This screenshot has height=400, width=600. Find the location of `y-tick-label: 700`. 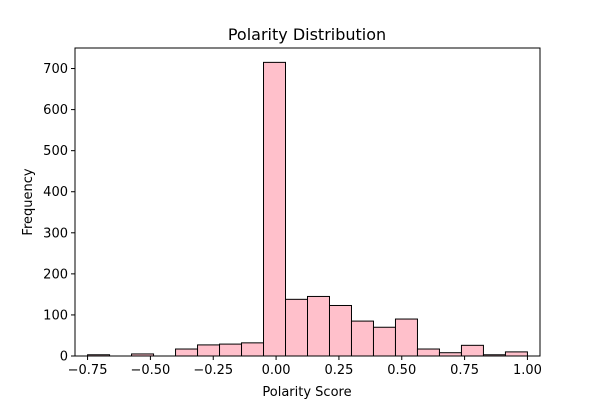

y-tick-label: 700 is located at coordinates (55, 69).